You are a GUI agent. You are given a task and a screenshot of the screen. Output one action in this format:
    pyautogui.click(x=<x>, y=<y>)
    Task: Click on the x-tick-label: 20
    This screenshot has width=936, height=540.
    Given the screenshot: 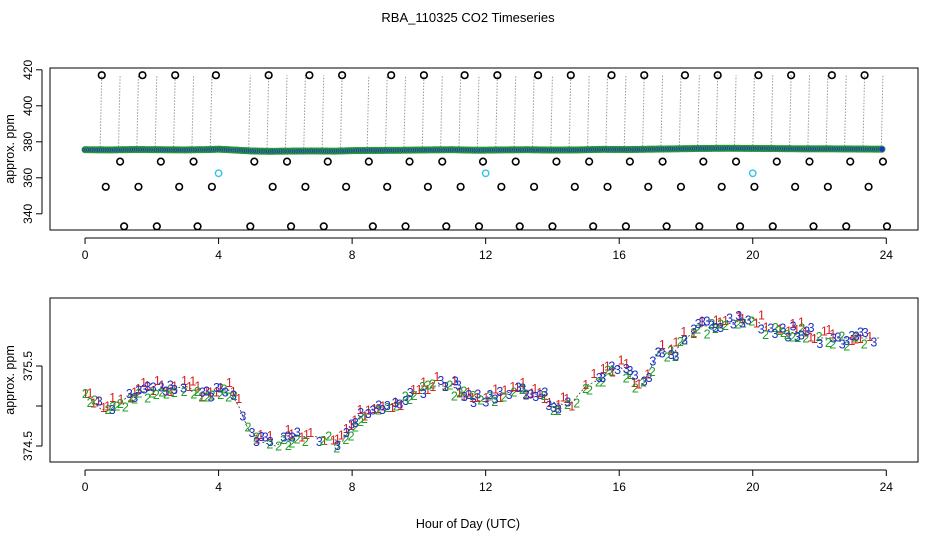 What is the action you would take?
    pyautogui.click(x=753, y=487)
    